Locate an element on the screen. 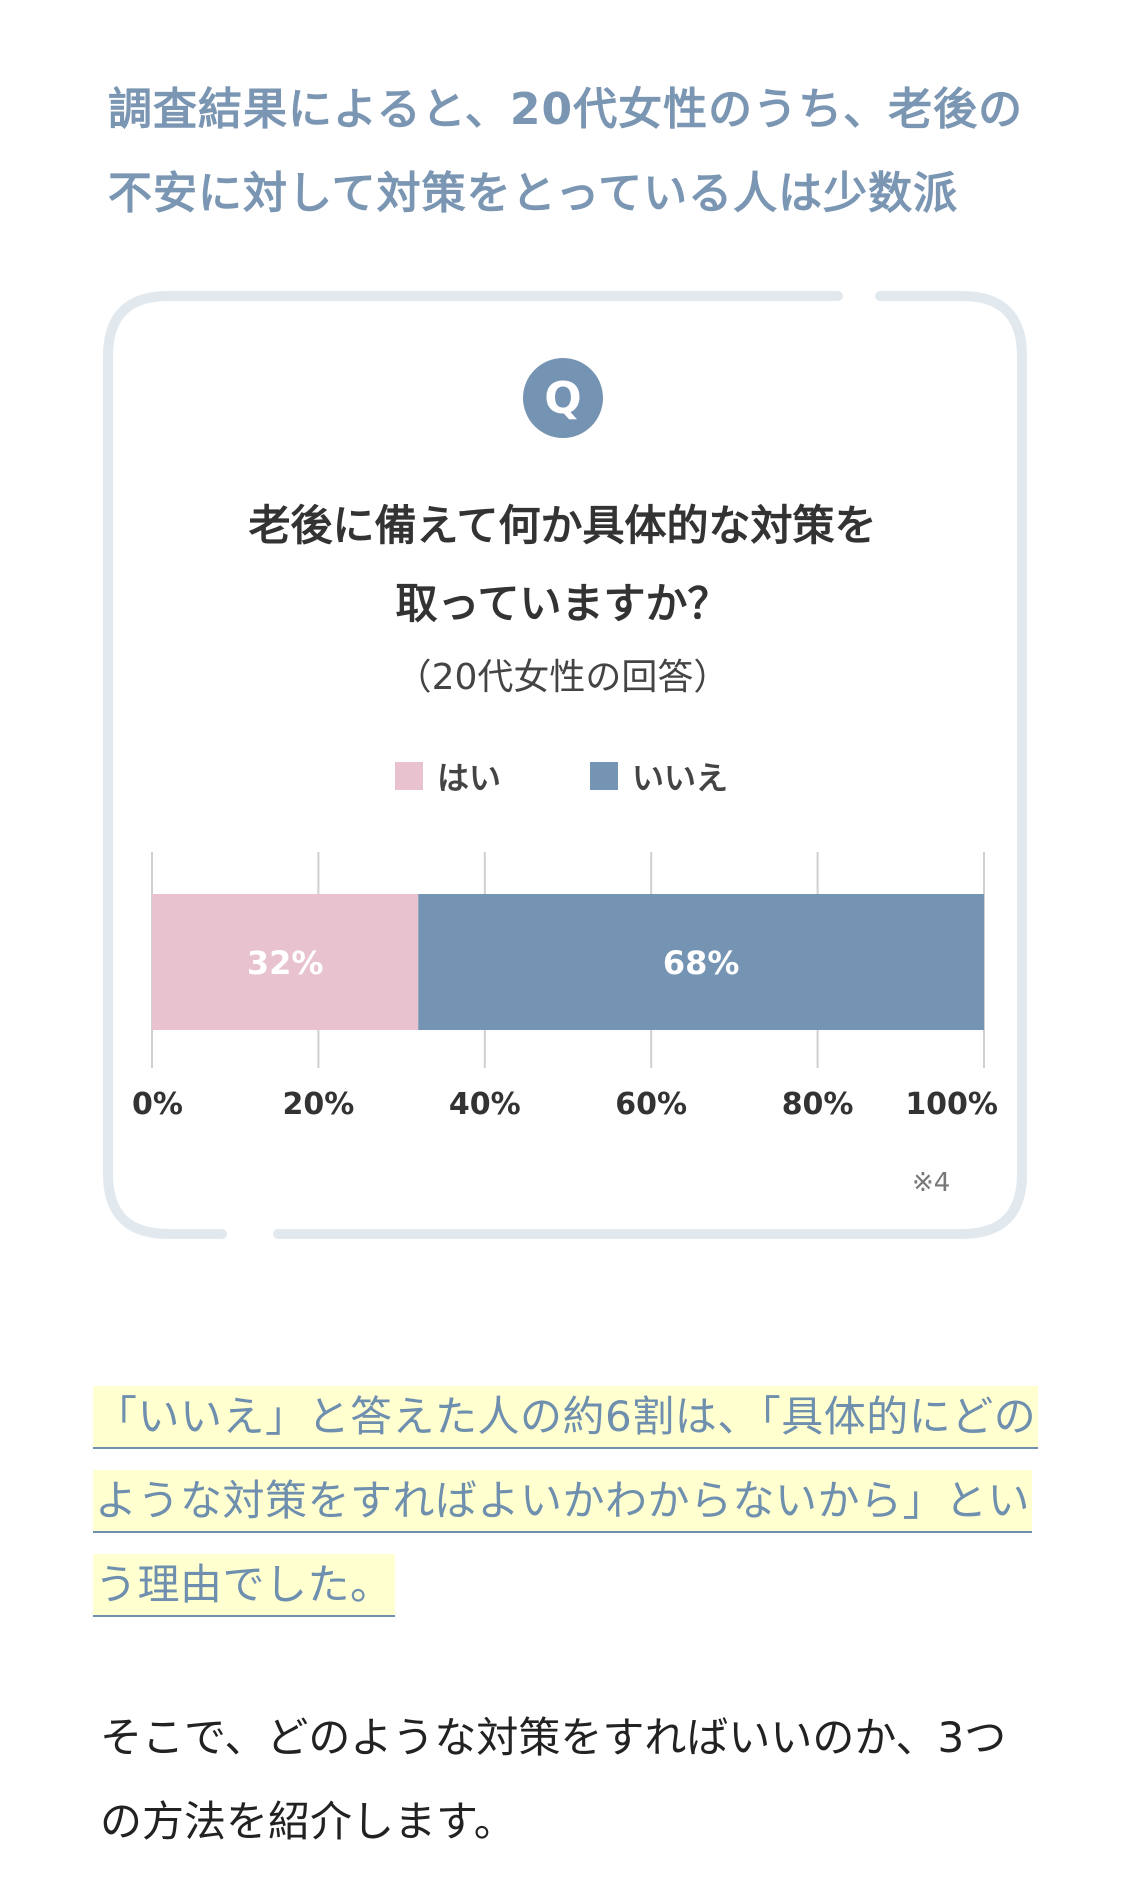 The height and width of the screenshot is (1892, 1125). chart-legend: はい いいえ is located at coordinates (562, 775).